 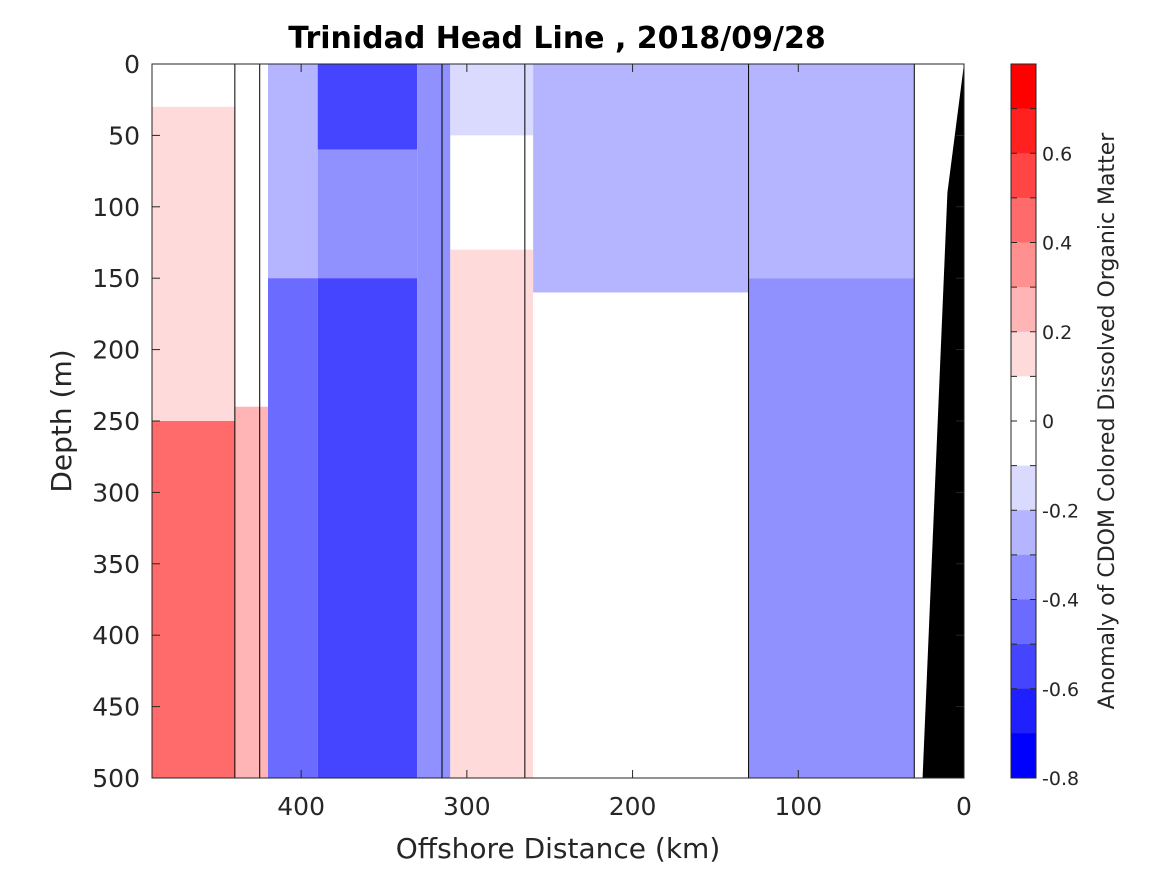 I want to click on x-tick-label-2: 200, so click(x=633, y=806).